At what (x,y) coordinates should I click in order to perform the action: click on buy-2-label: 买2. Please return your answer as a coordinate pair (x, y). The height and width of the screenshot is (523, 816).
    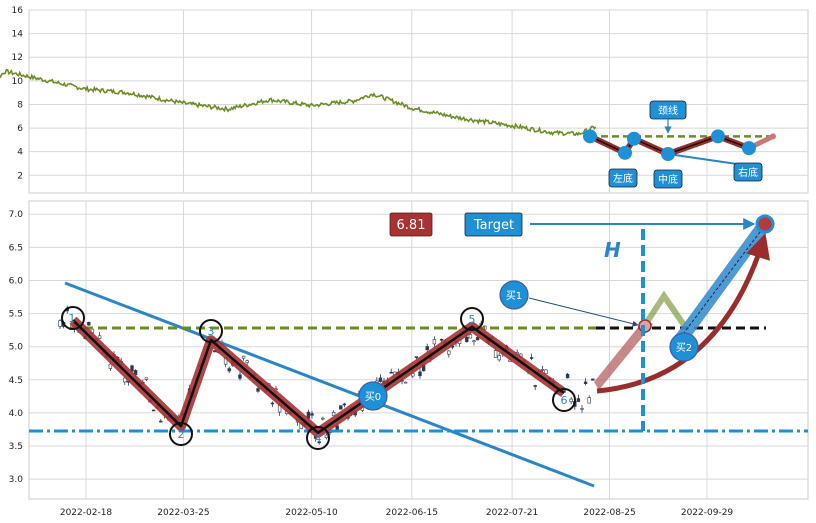
    Looking at the image, I should click on (684, 348).